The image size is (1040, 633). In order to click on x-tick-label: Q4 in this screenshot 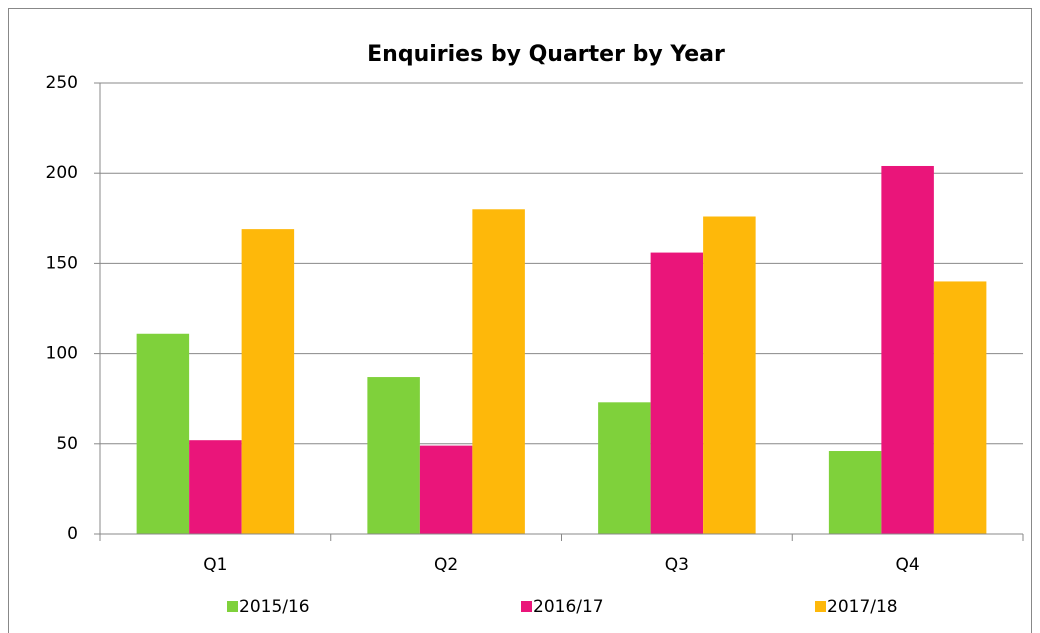, I will do `click(908, 565)`.